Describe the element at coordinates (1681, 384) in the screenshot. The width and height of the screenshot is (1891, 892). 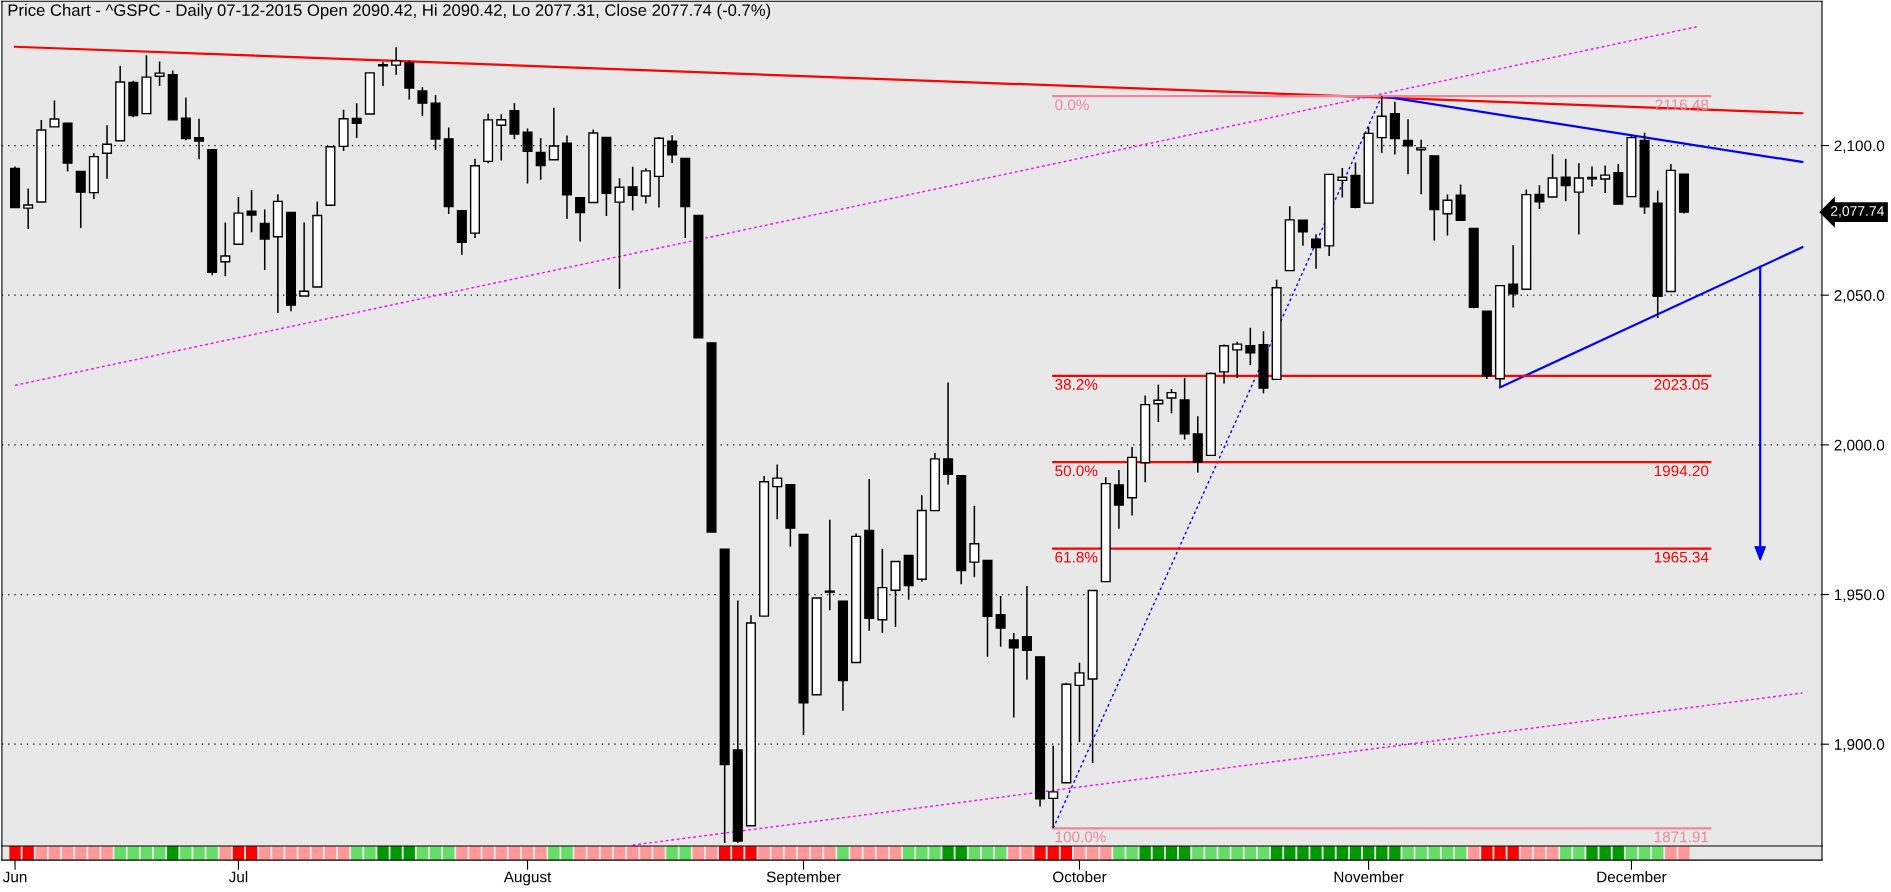
I see `data-label: 2023.05` at that location.